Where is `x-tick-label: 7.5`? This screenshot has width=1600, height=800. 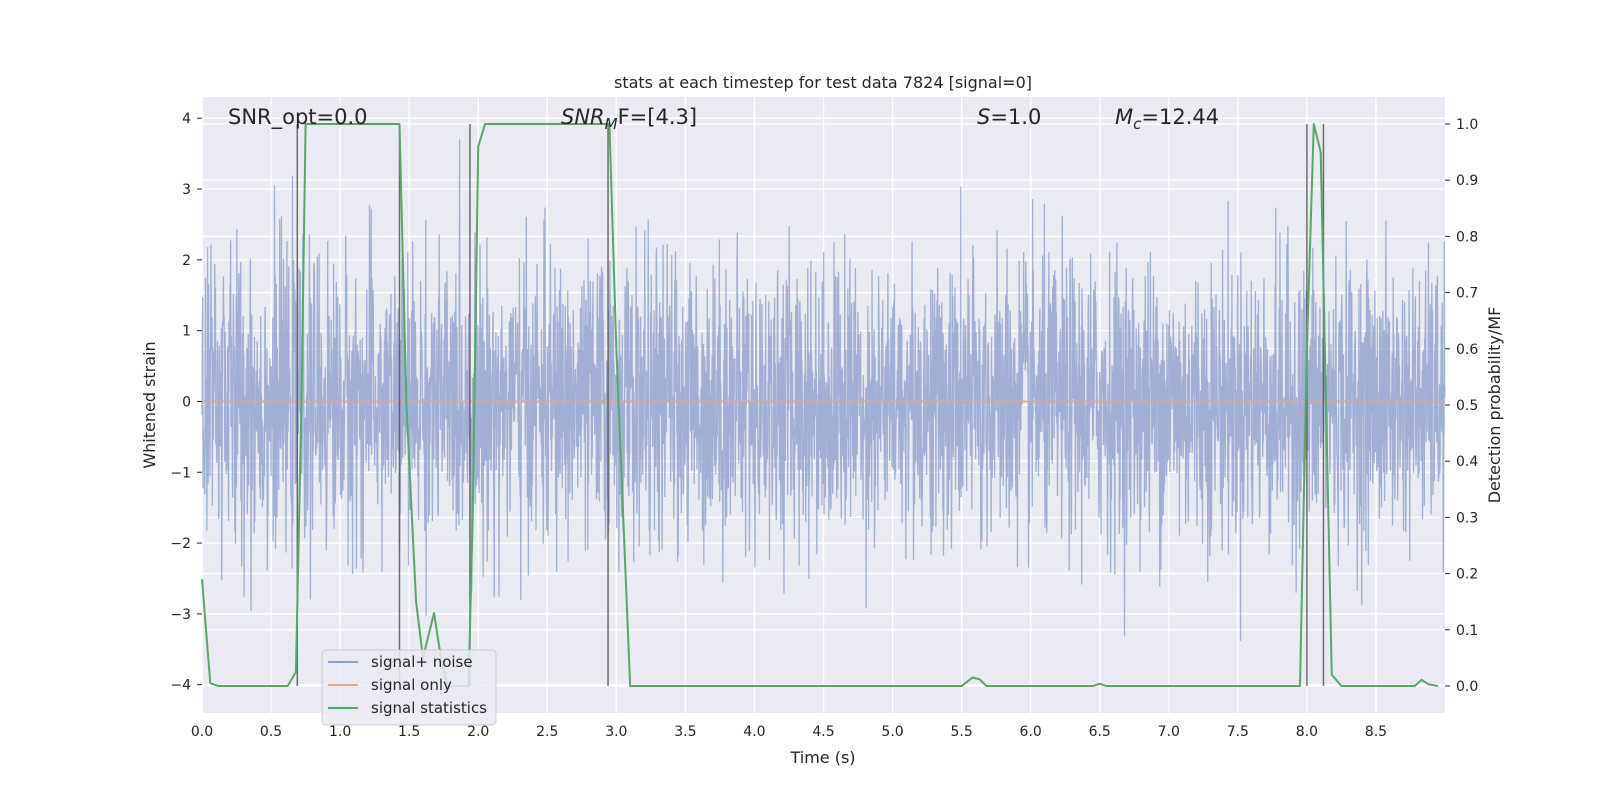
x-tick-label: 7.5 is located at coordinates (1238, 732).